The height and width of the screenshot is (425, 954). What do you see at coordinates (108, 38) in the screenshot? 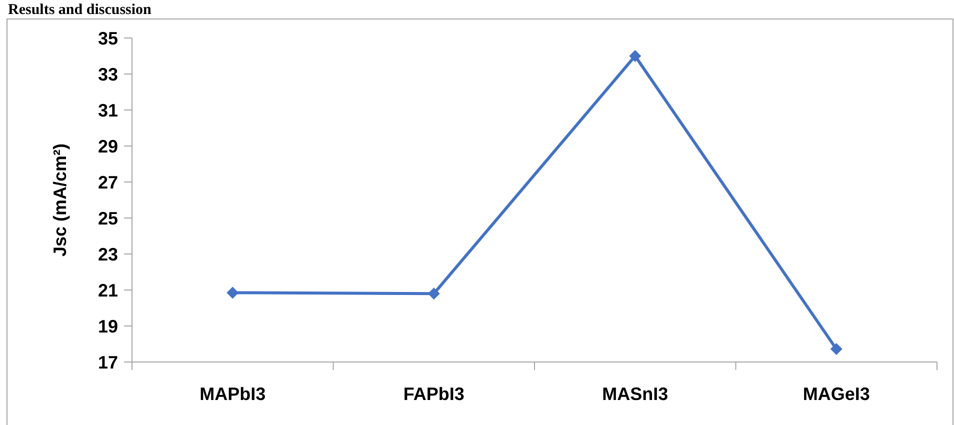
I see `y-tick-label: 35` at bounding box center [108, 38].